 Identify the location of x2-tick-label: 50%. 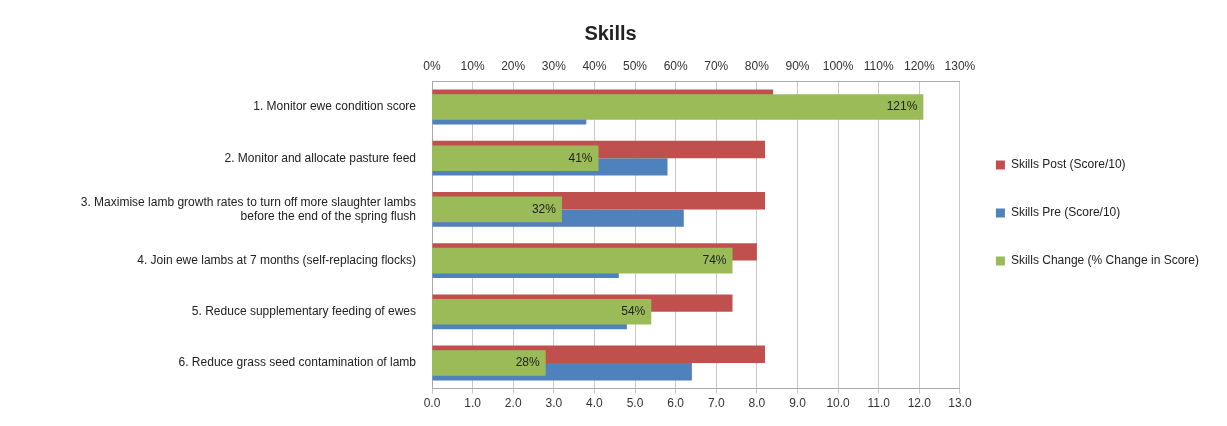
(635, 65).